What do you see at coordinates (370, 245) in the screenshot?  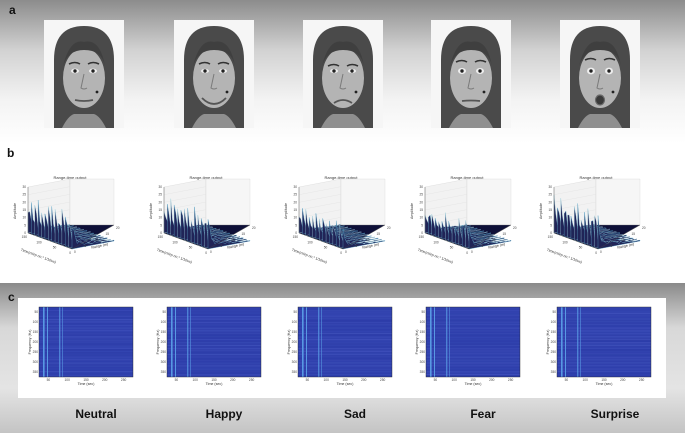 I see `y-axis-label: Range (m)` at bounding box center [370, 245].